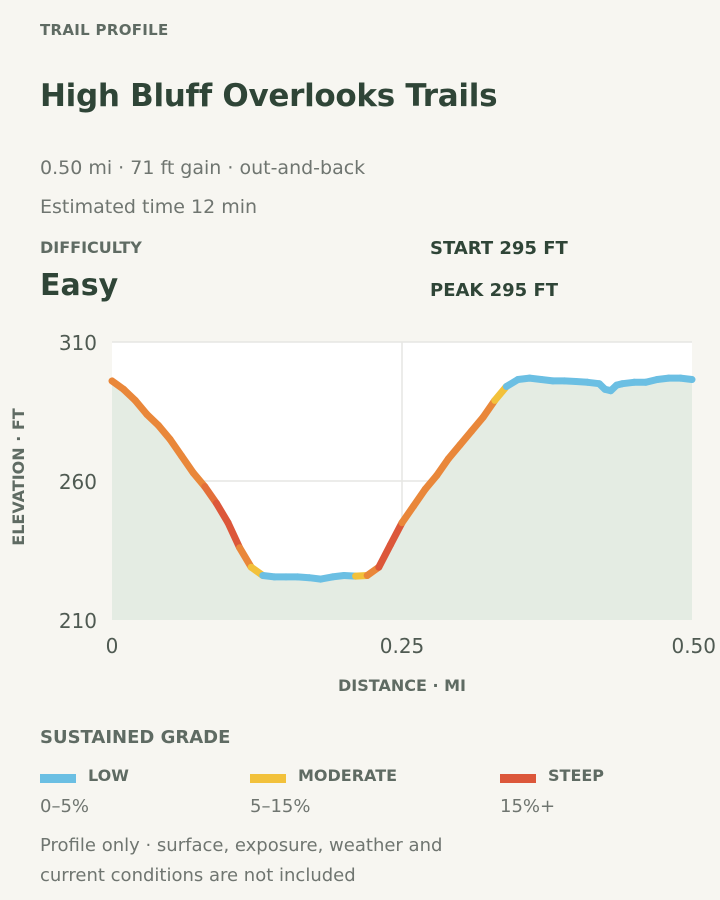 Image resolution: width=720 pixels, height=900 pixels. I want to click on legend-label-steep: STEEP, so click(576, 775).